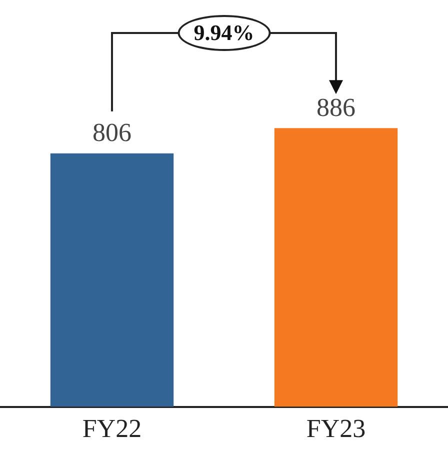 This screenshot has width=448, height=458. What do you see at coordinates (224, 33) in the screenshot?
I see `text: 9.94%` at bounding box center [224, 33].